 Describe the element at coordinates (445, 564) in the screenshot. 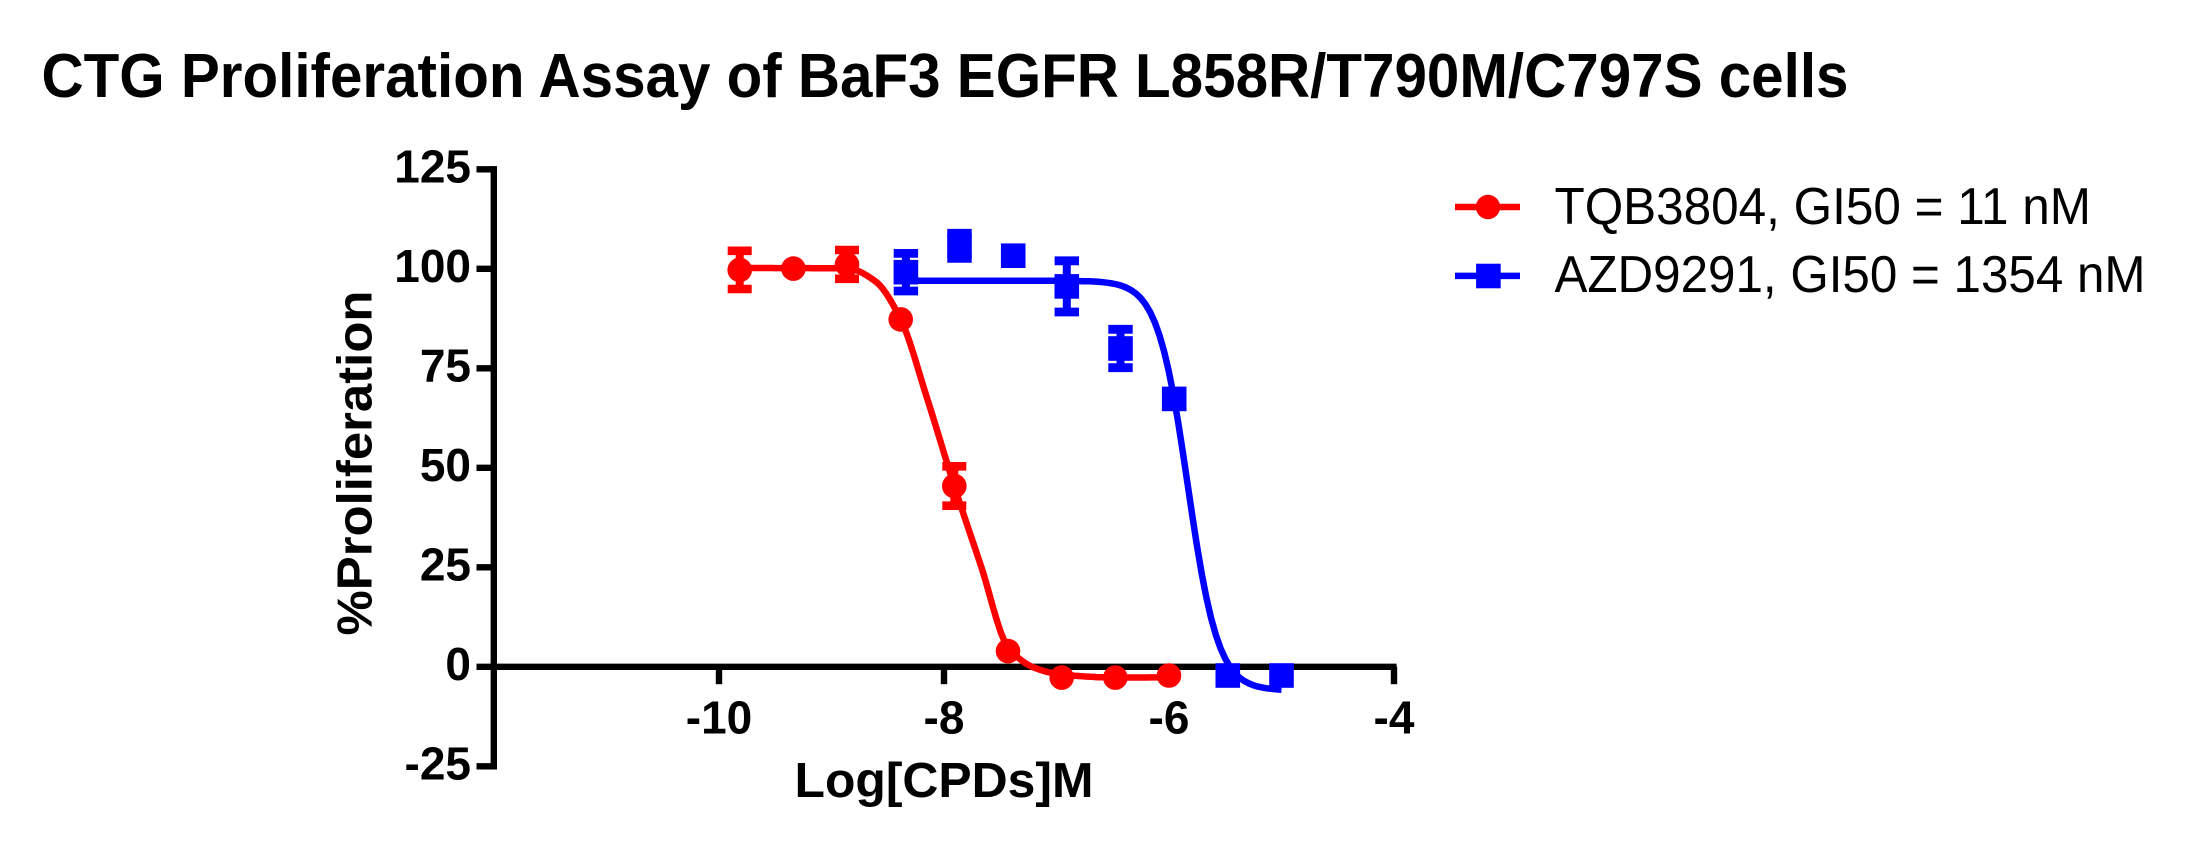

I see `svg-text: 25` at that location.